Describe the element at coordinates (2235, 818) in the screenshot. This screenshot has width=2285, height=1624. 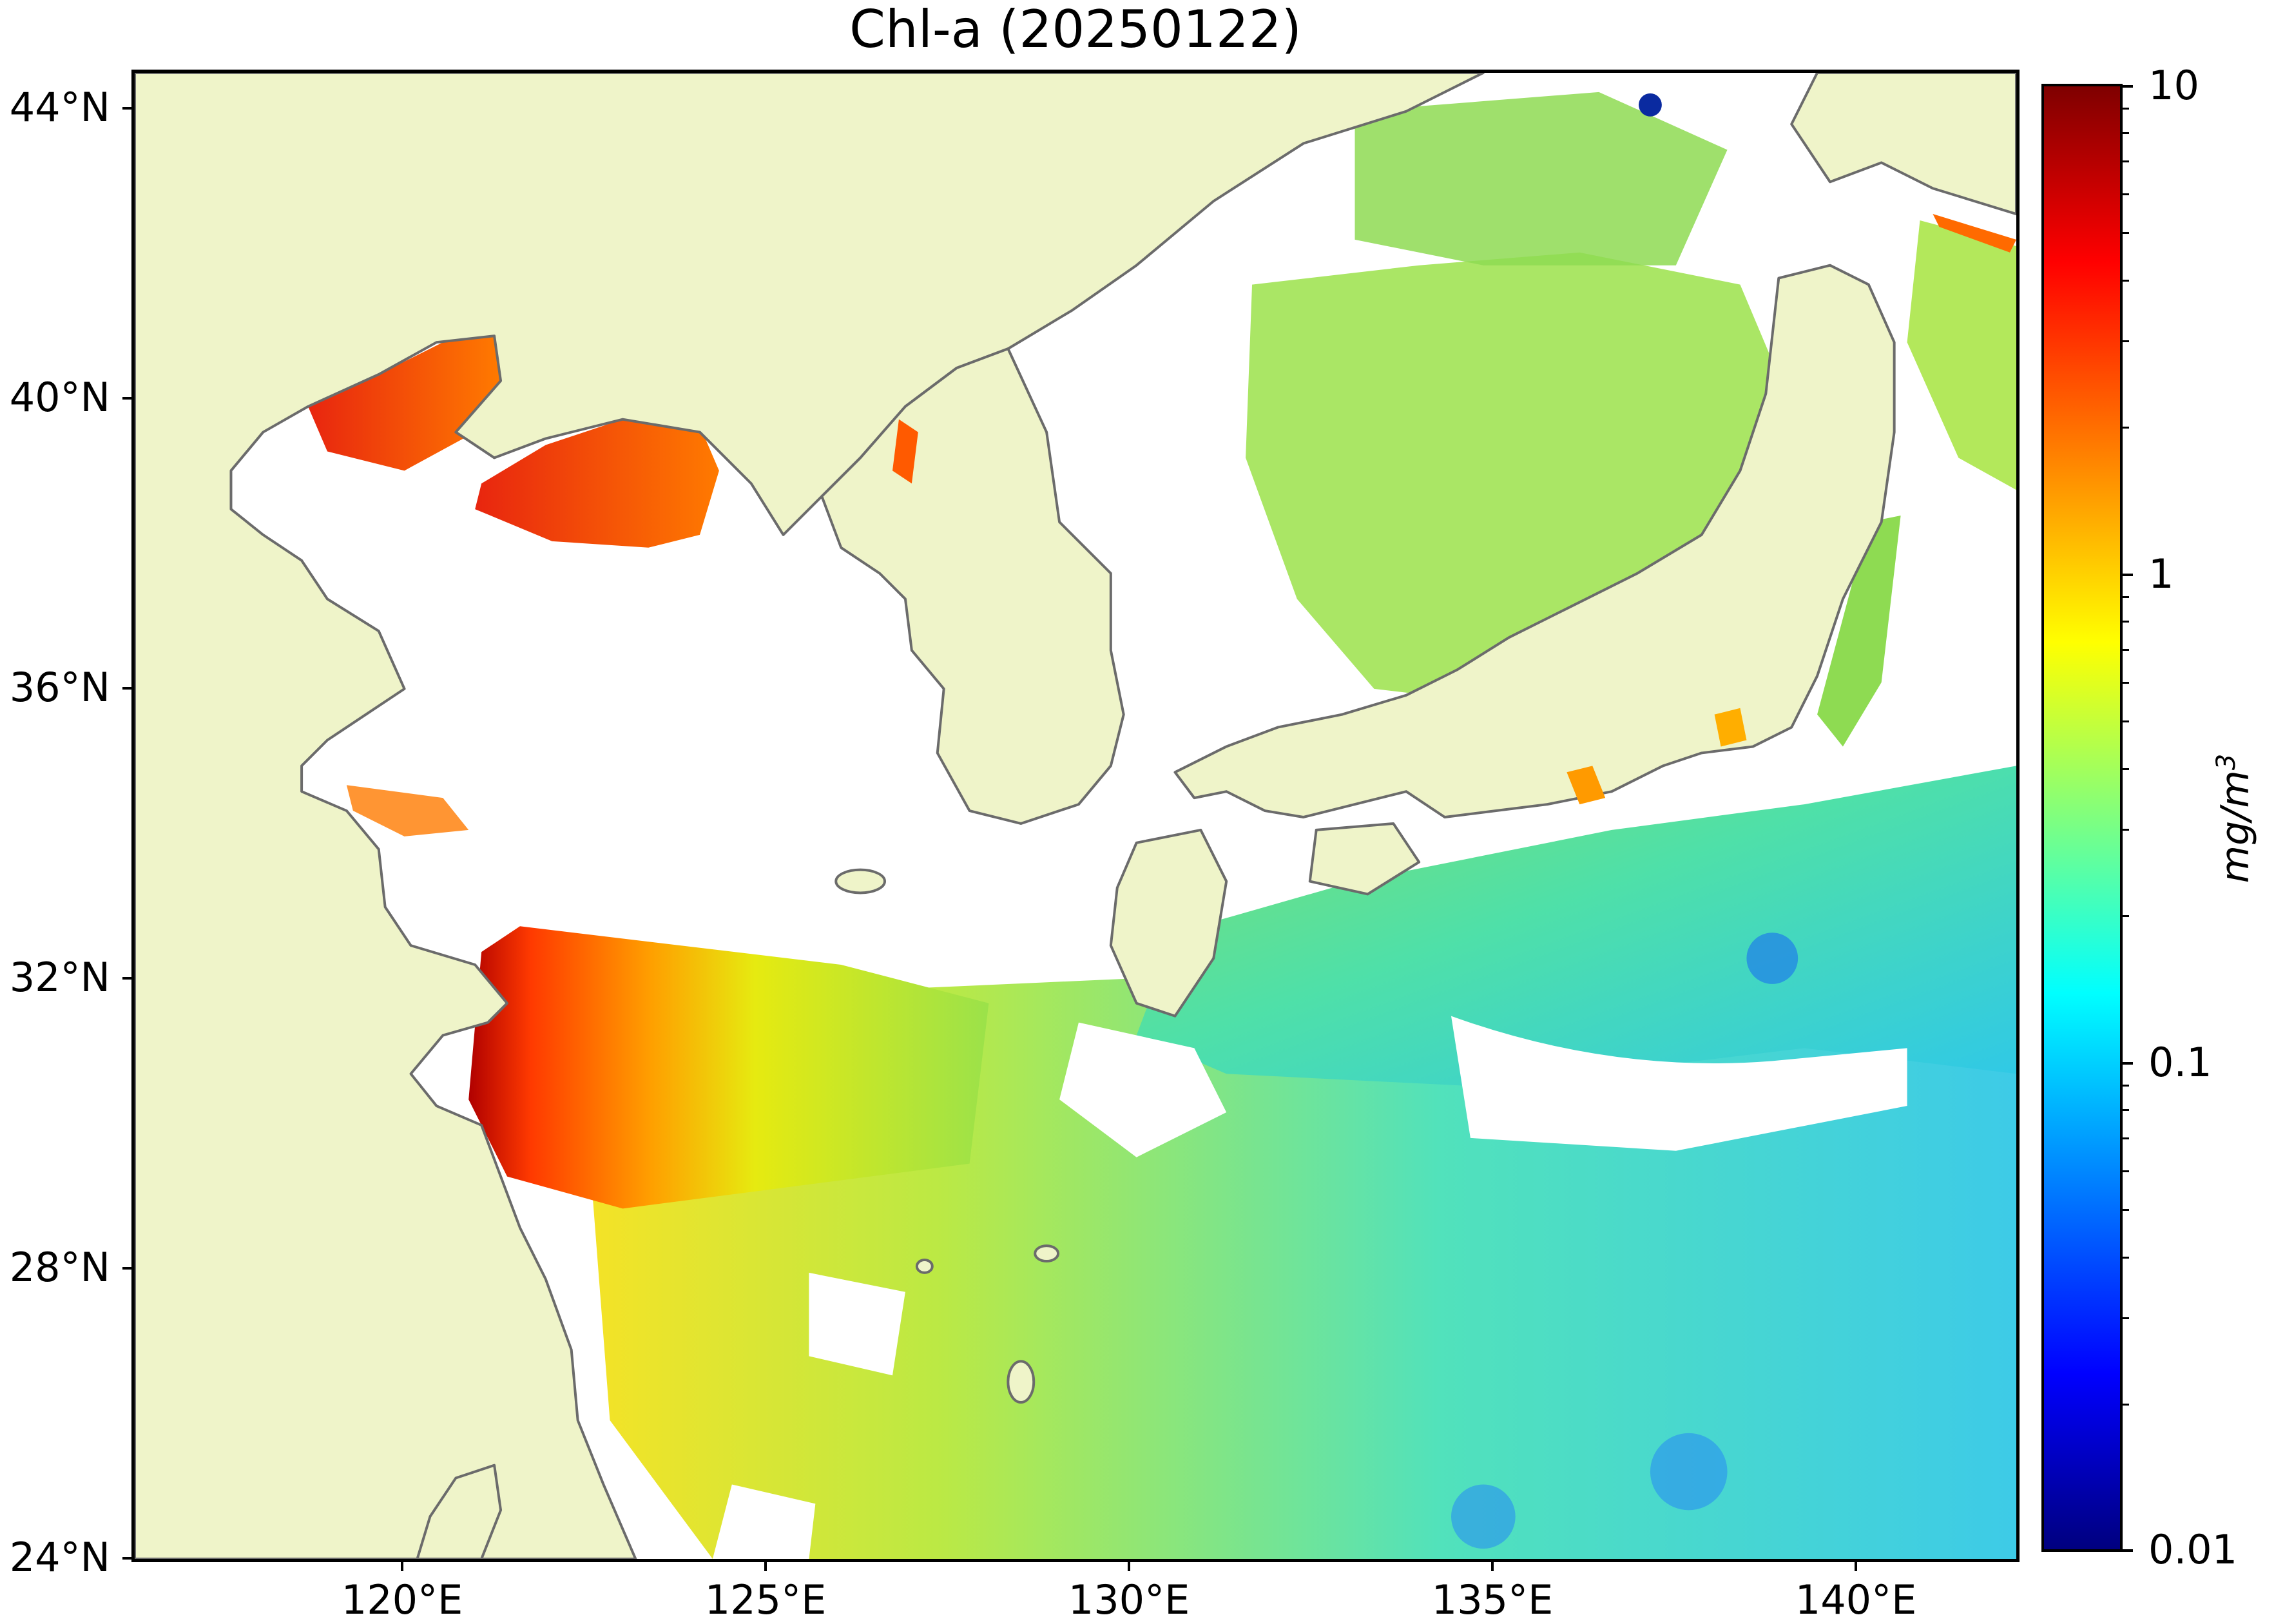
I see `colorbar-unit-label: mg/m3` at that location.